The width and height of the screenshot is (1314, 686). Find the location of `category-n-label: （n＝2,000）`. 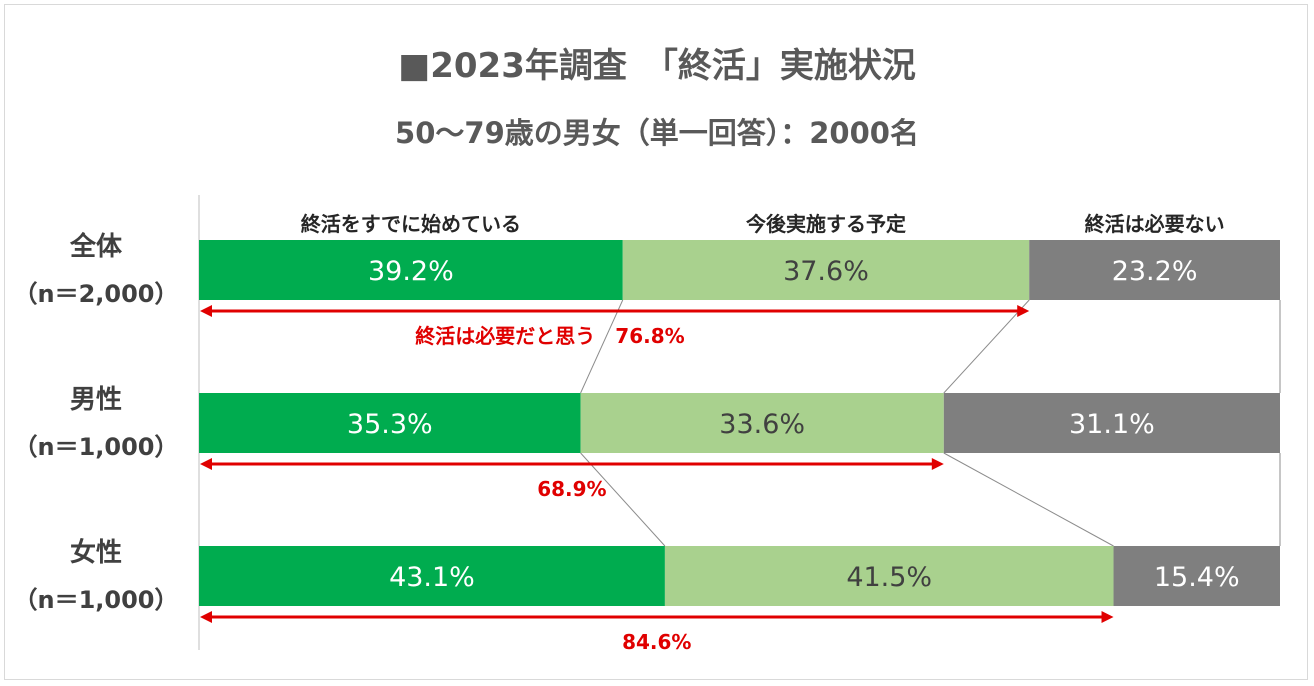

category-n-label: （n＝2,000） is located at coordinates (96, 294).